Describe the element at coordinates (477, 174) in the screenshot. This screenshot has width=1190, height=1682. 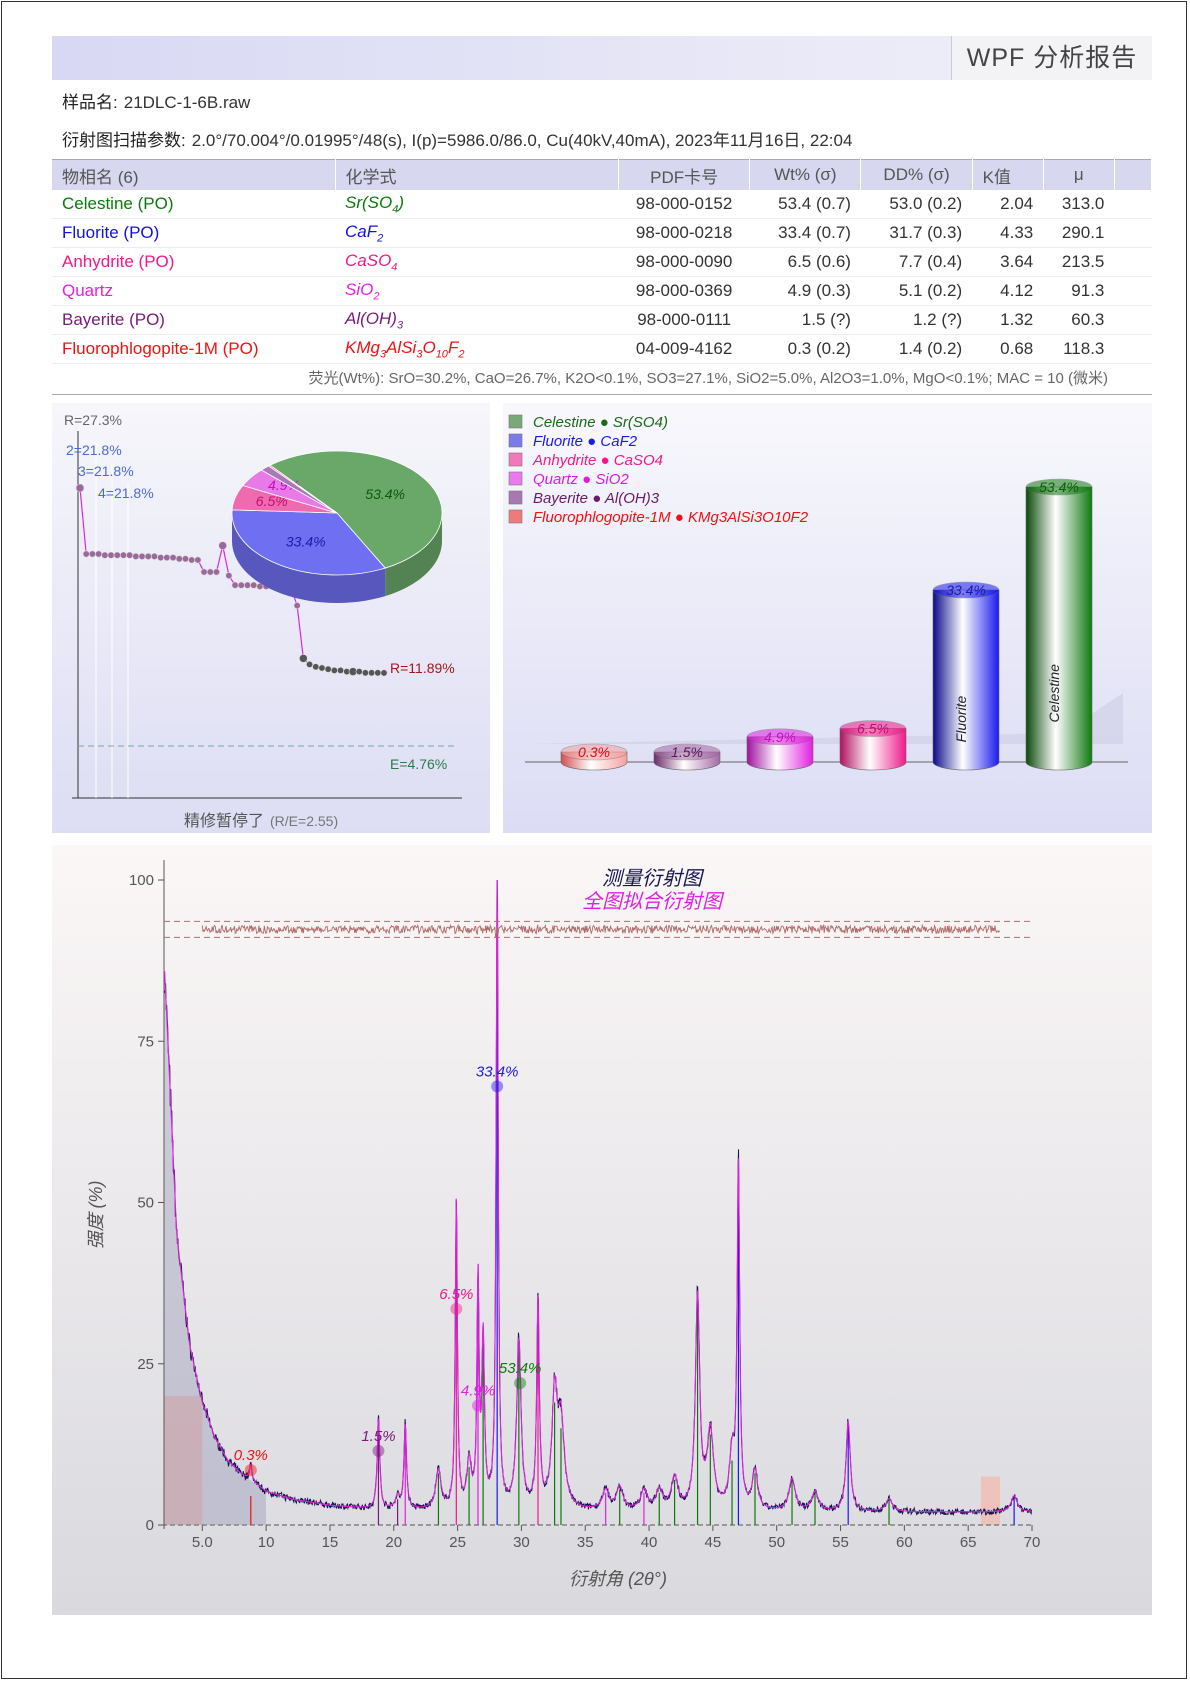
I see `col-formula: 化学式` at that location.